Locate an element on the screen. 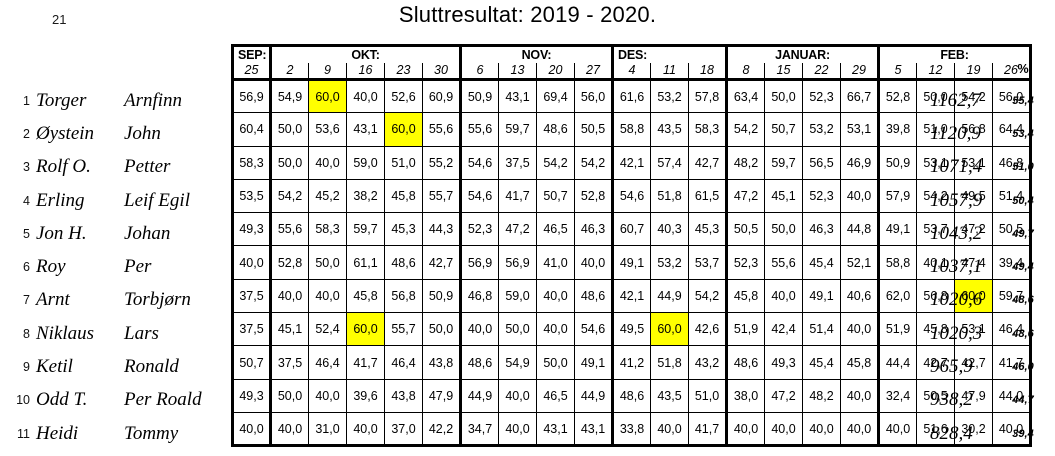 The width and height of the screenshot is (1055, 456). score-cell: 53,7 is located at coordinates (707, 262).